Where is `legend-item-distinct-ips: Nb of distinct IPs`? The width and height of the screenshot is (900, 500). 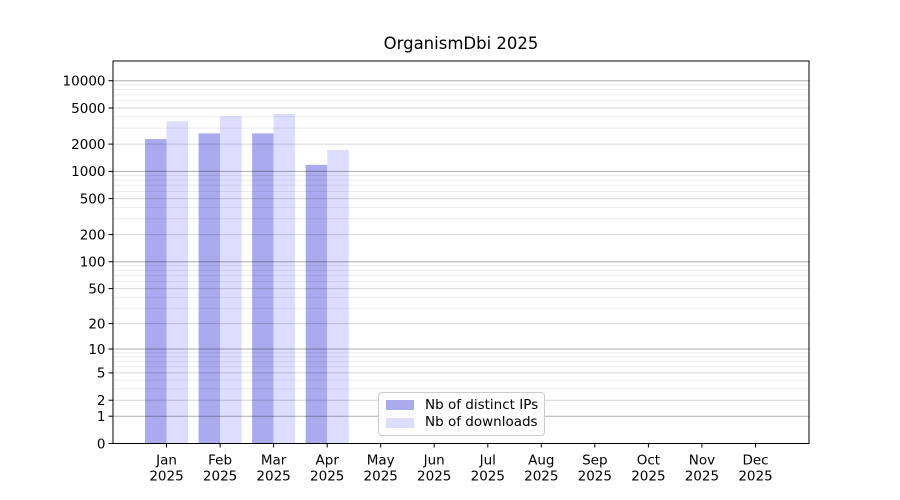 legend-item-distinct-ips: Nb of distinct IPs is located at coordinates (463, 405).